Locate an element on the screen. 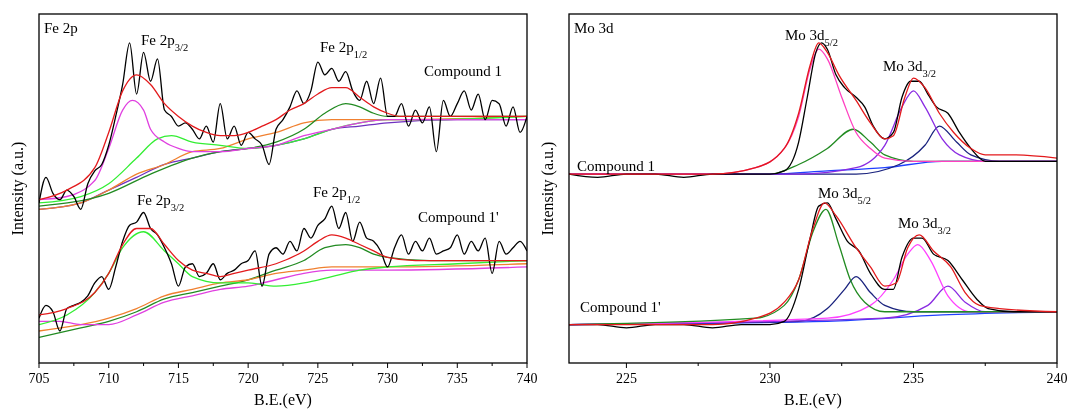 Image resolution: width=1069 pixels, height=412 pixels. x-tick-label: 710 is located at coordinates (109, 378).